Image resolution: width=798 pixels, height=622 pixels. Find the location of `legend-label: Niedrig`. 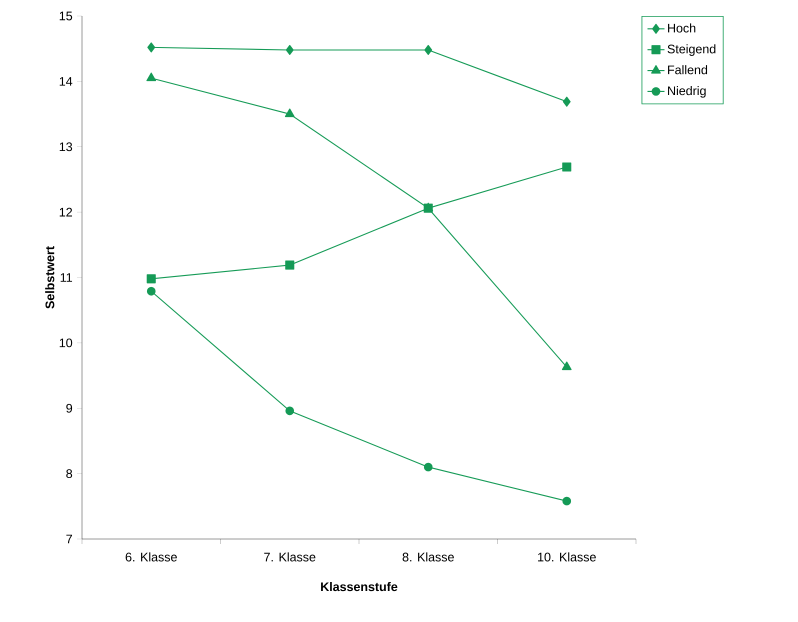

legend-label: Niedrig is located at coordinates (687, 92).